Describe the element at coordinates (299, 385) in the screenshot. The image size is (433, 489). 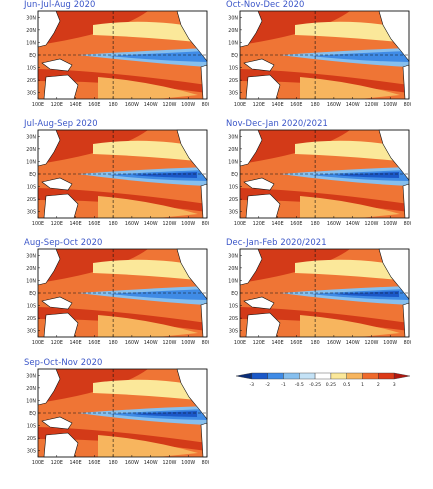
I see `color-scale-tick: -0.5` at that location.